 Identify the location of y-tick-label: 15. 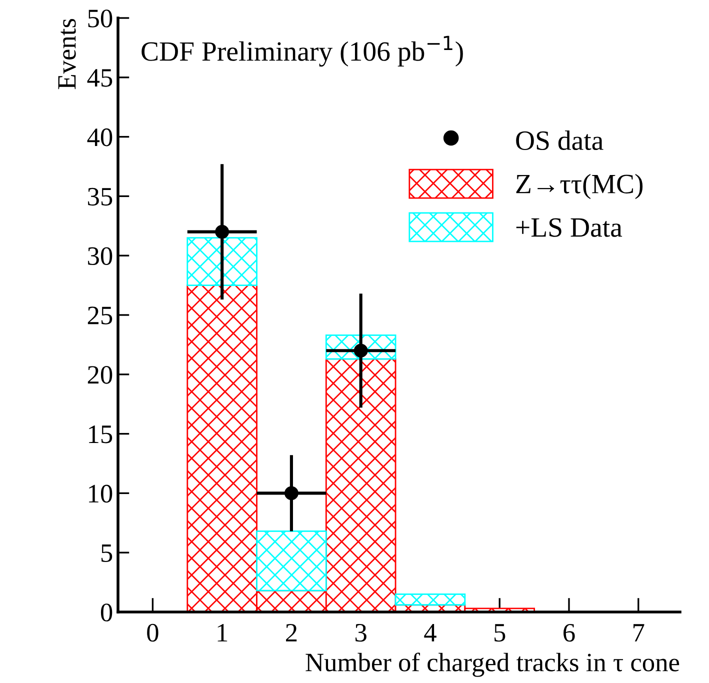
(100, 435).